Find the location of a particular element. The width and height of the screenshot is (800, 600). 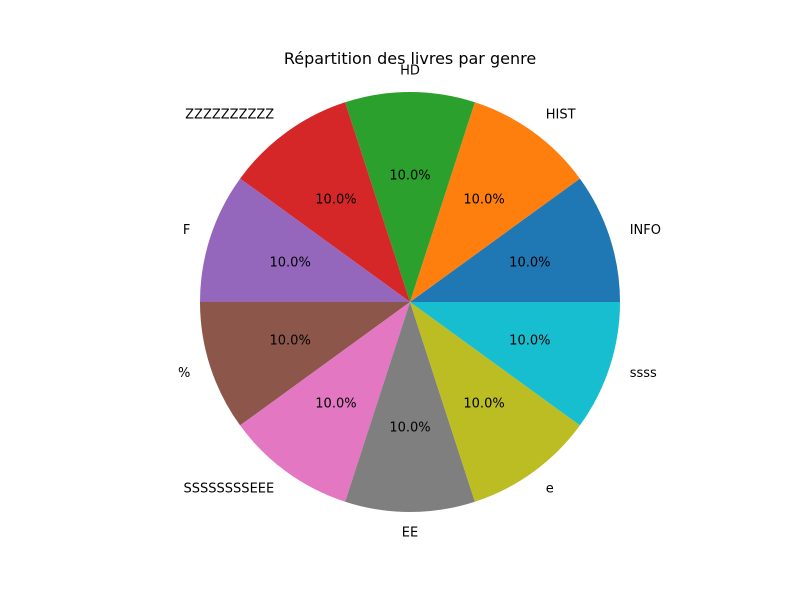

chart-title: Répartition des livres par genre is located at coordinates (410, 58).